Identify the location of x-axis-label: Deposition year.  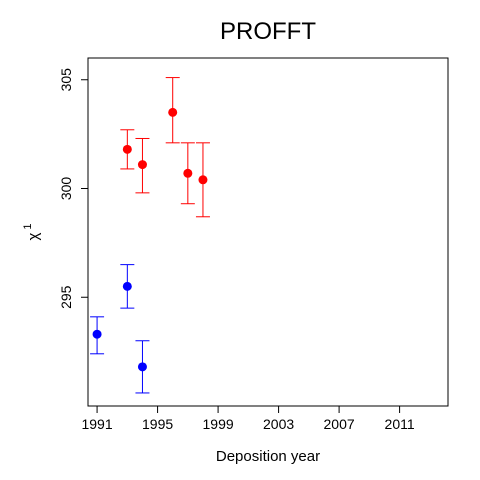
(268, 456).